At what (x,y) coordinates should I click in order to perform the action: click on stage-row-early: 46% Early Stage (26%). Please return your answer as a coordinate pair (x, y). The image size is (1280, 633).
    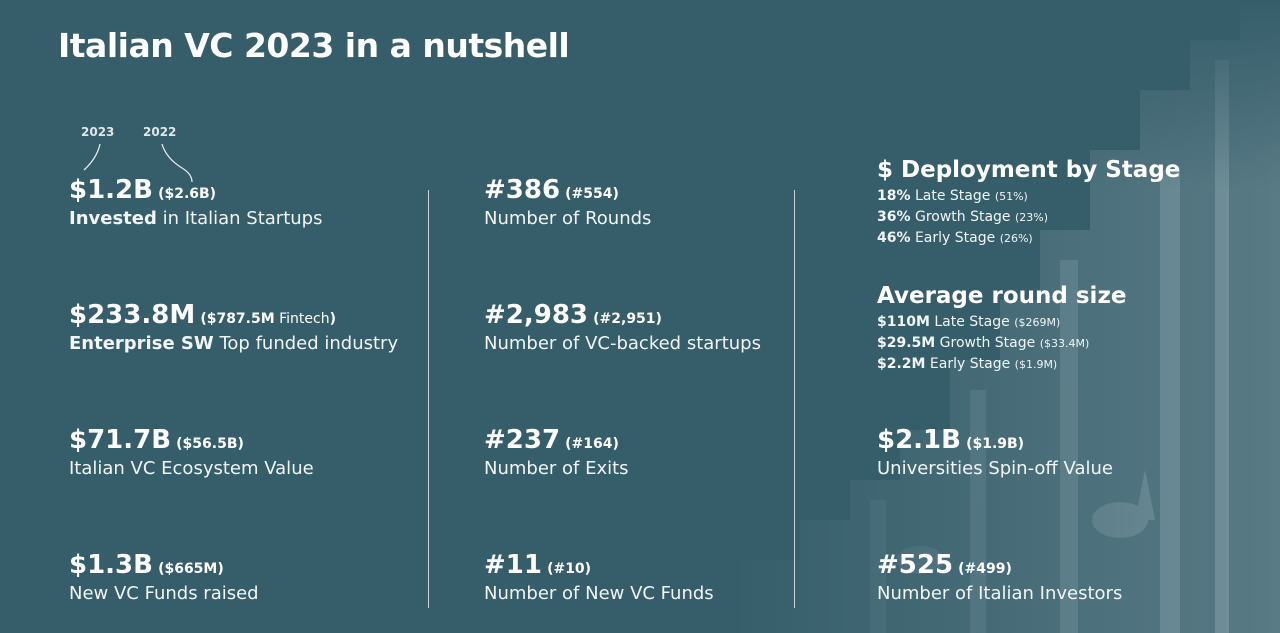
    Looking at the image, I should click on (1028, 238).